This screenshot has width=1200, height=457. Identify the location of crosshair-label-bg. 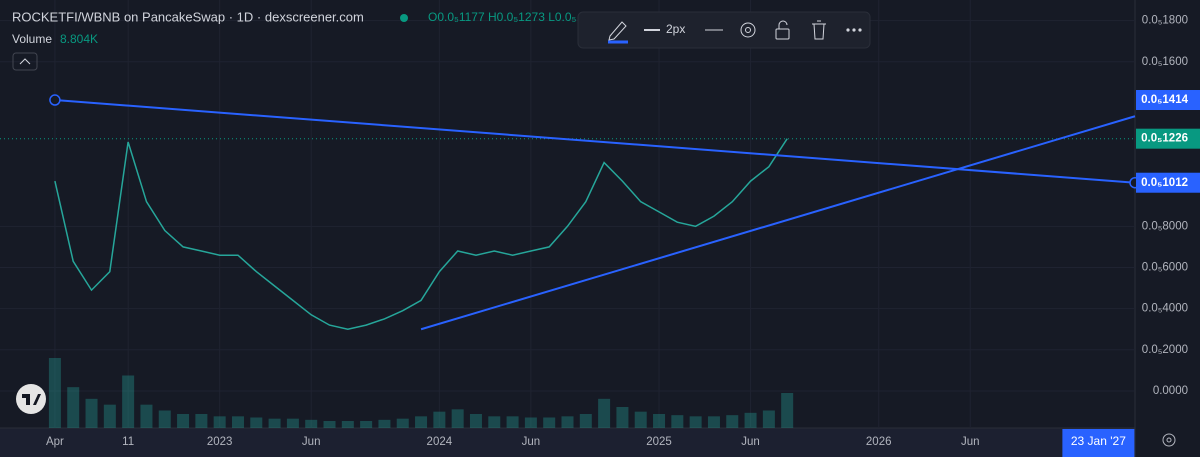
(1098, 443).